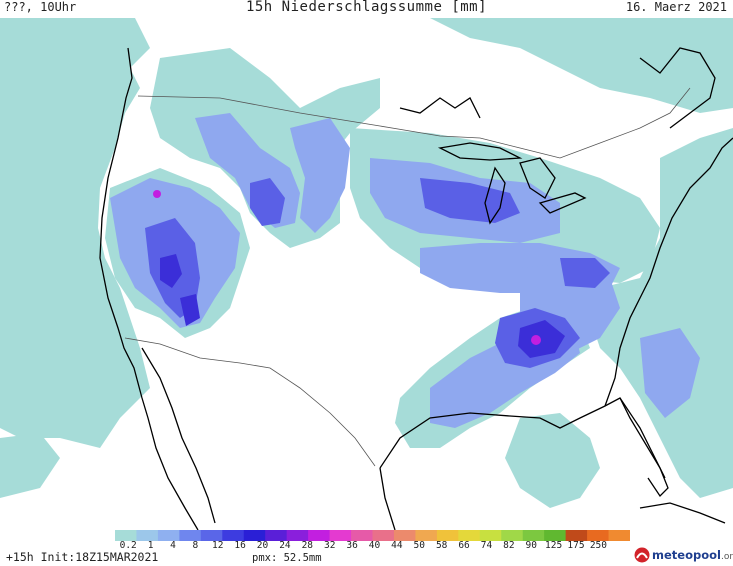 The width and height of the screenshot is (733, 566). Describe the element at coordinates (470, 200) in the screenshot. I see `precip-michigan` at that location.